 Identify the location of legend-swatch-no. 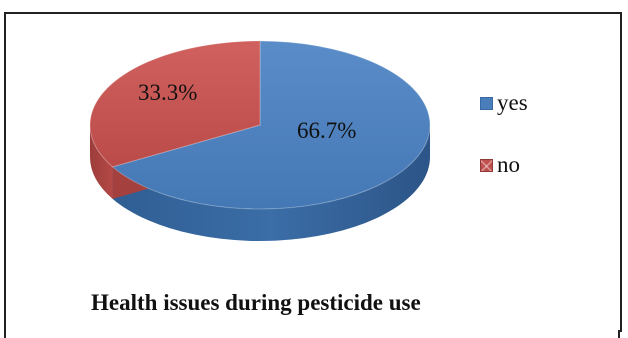
(486, 165).